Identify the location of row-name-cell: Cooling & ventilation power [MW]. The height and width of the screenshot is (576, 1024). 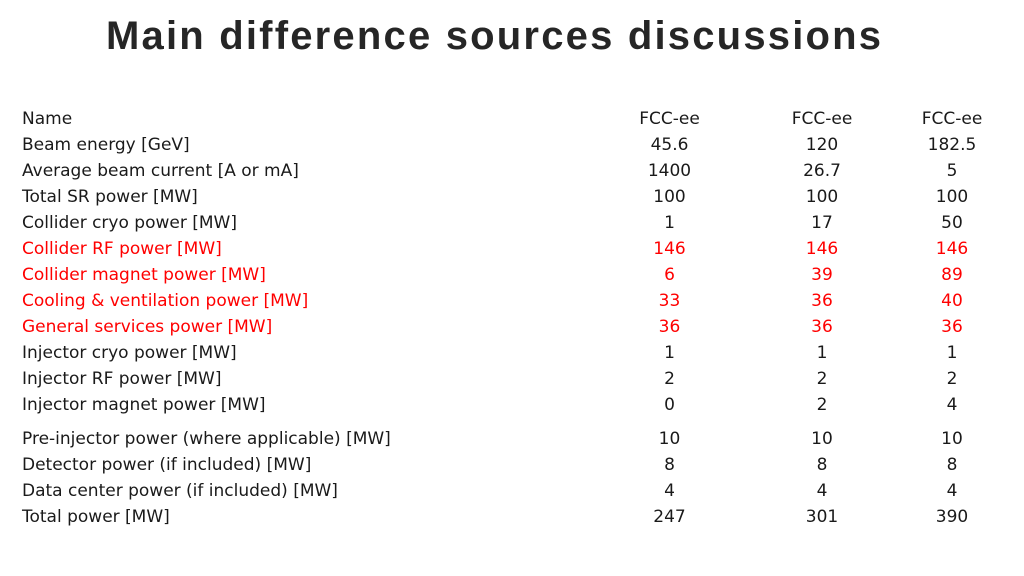
(165, 301).